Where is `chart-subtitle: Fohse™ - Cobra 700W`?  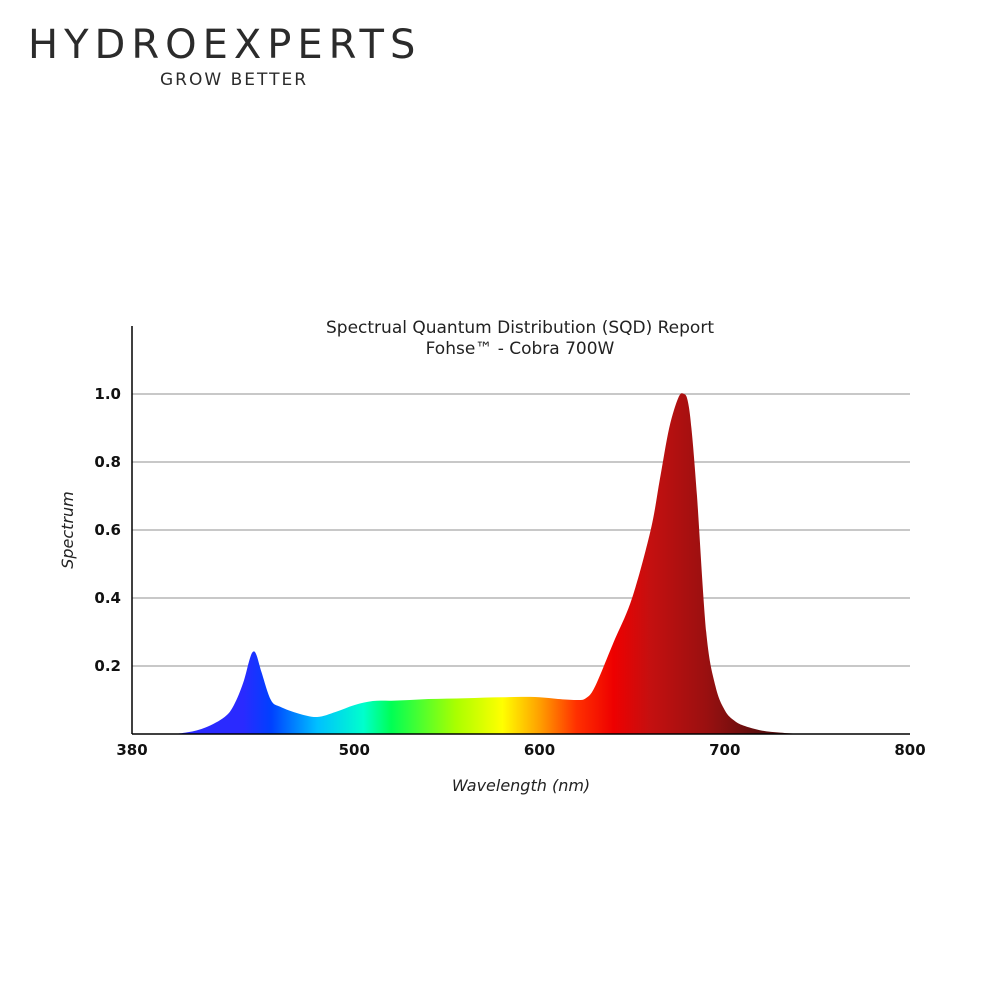 chart-subtitle: Fohse™ - Cobra 700W is located at coordinates (520, 349).